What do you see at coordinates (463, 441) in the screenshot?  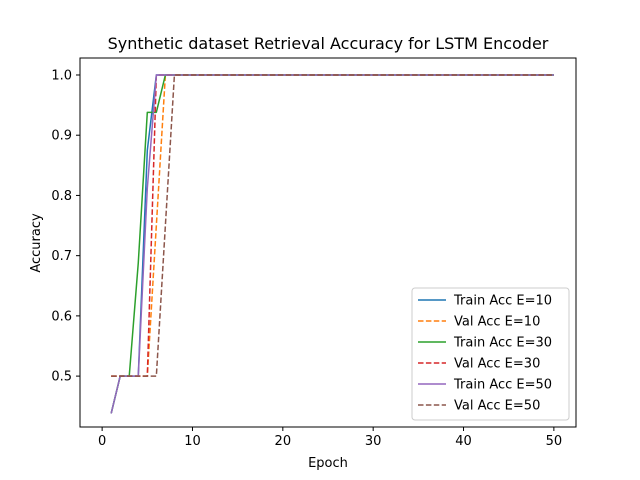 I see `x-tick-label: 40` at bounding box center [463, 441].